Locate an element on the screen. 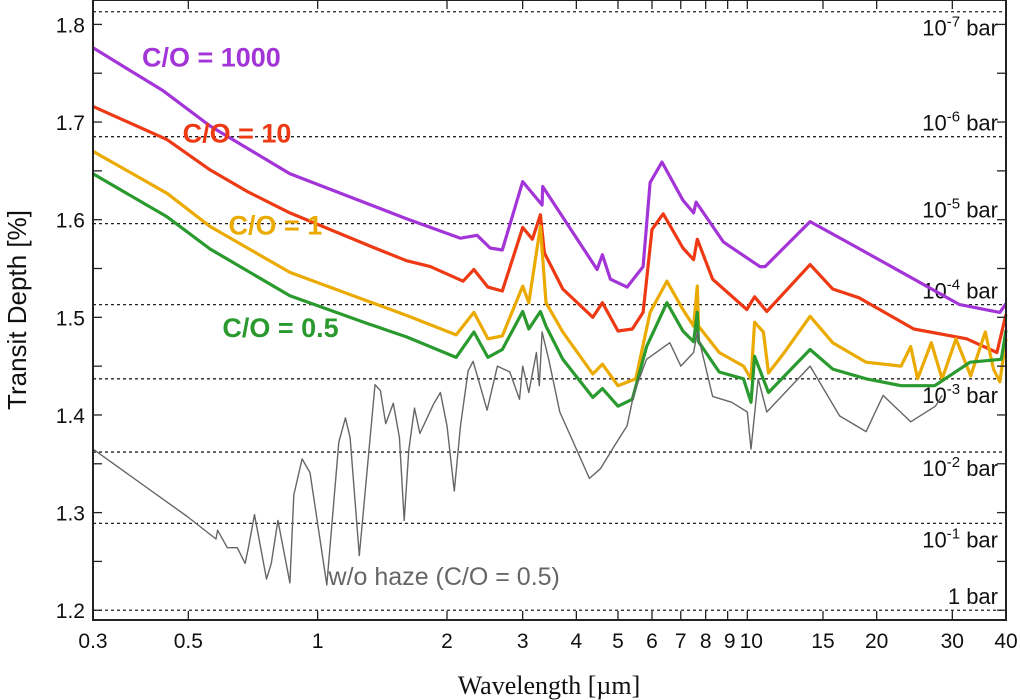  y-tick-label: 1.4 is located at coordinates (71, 416).